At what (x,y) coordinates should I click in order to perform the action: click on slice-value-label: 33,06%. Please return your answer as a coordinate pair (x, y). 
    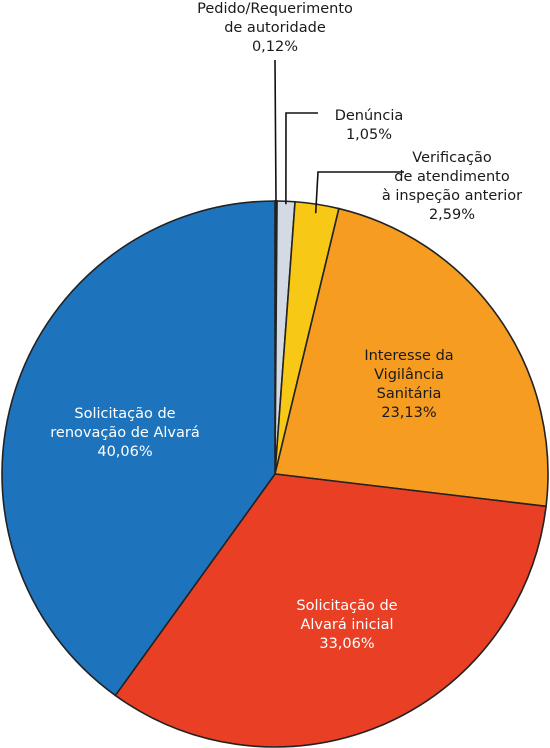
    Looking at the image, I should click on (346, 644).